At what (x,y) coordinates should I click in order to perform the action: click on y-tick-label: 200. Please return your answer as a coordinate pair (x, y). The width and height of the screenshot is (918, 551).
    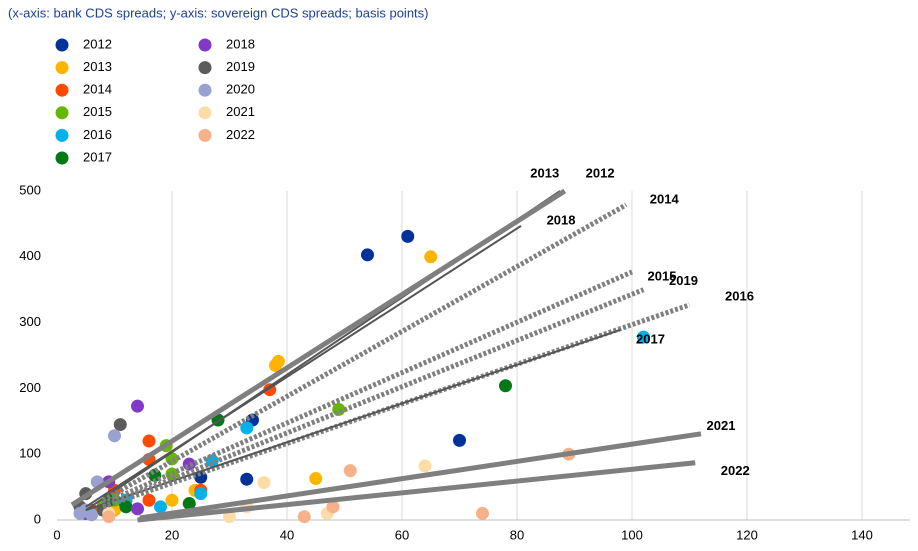
    Looking at the image, I should click on (30, 387).